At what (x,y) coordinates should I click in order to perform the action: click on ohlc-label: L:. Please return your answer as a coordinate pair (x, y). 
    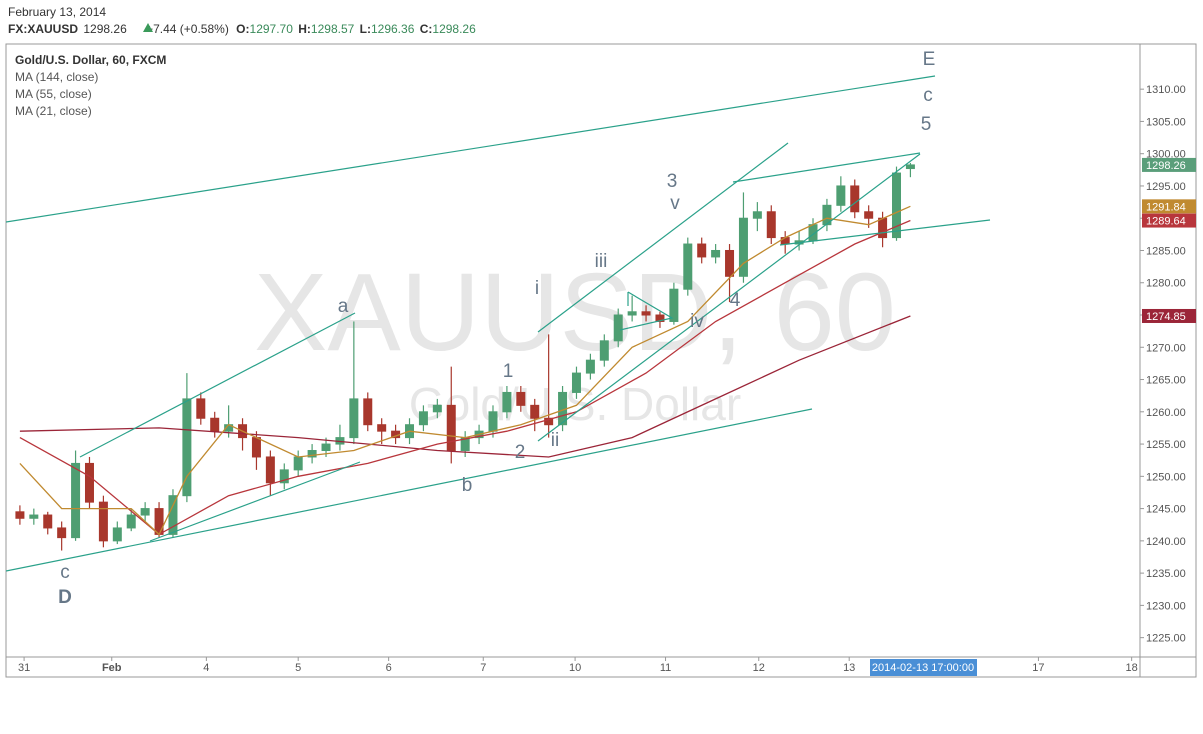
    Looking at the image, I should click on (365, 29).